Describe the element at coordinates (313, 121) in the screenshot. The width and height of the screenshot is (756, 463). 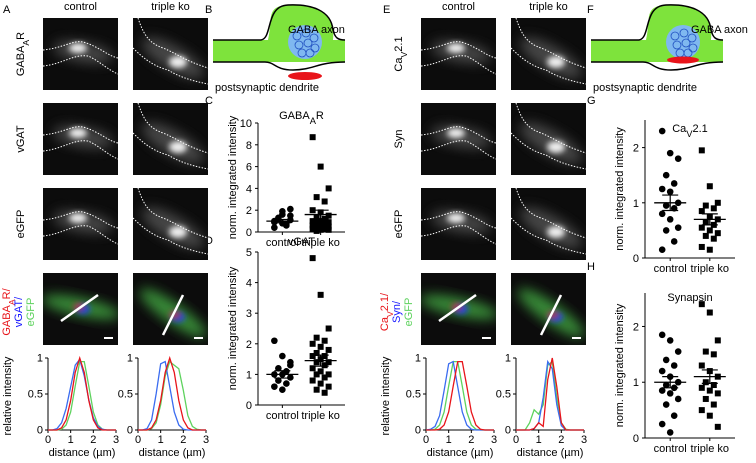
I see `text-segment: A` at that location.